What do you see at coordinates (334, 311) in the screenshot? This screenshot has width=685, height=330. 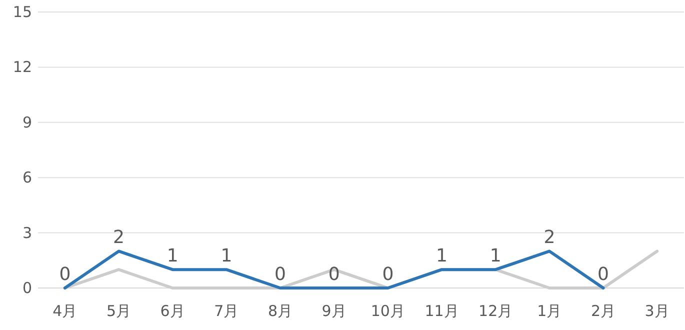 I see `x-tick-label: 9月` at bounding box center [334, 311].